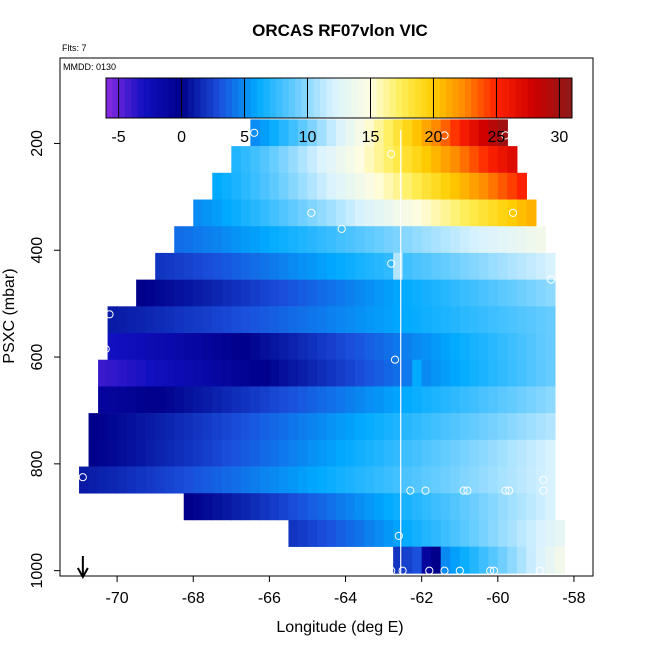 The height and width of the screenshot is (650, 650). What do you see at coordinates (341, 228) in the screenshot?
I see `observation-point` at bounding box center [341, 228].